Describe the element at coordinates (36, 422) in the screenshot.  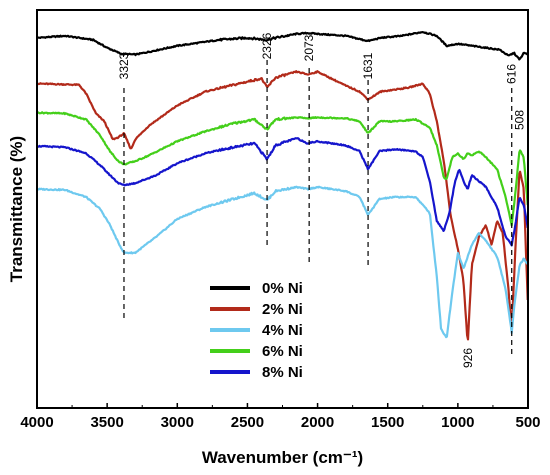
I see `x-tick-label: 4000` at that location.